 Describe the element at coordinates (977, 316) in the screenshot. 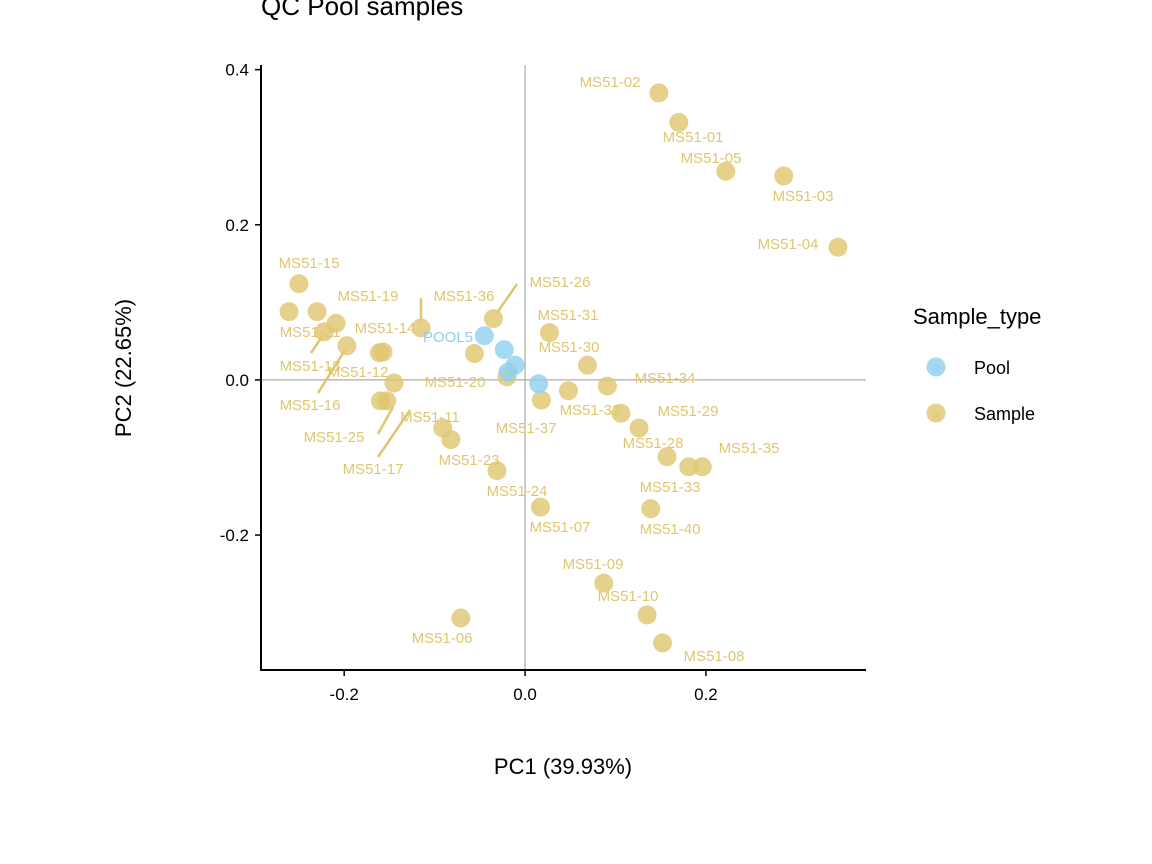

I see `legend-title: Sample_type` at that location.